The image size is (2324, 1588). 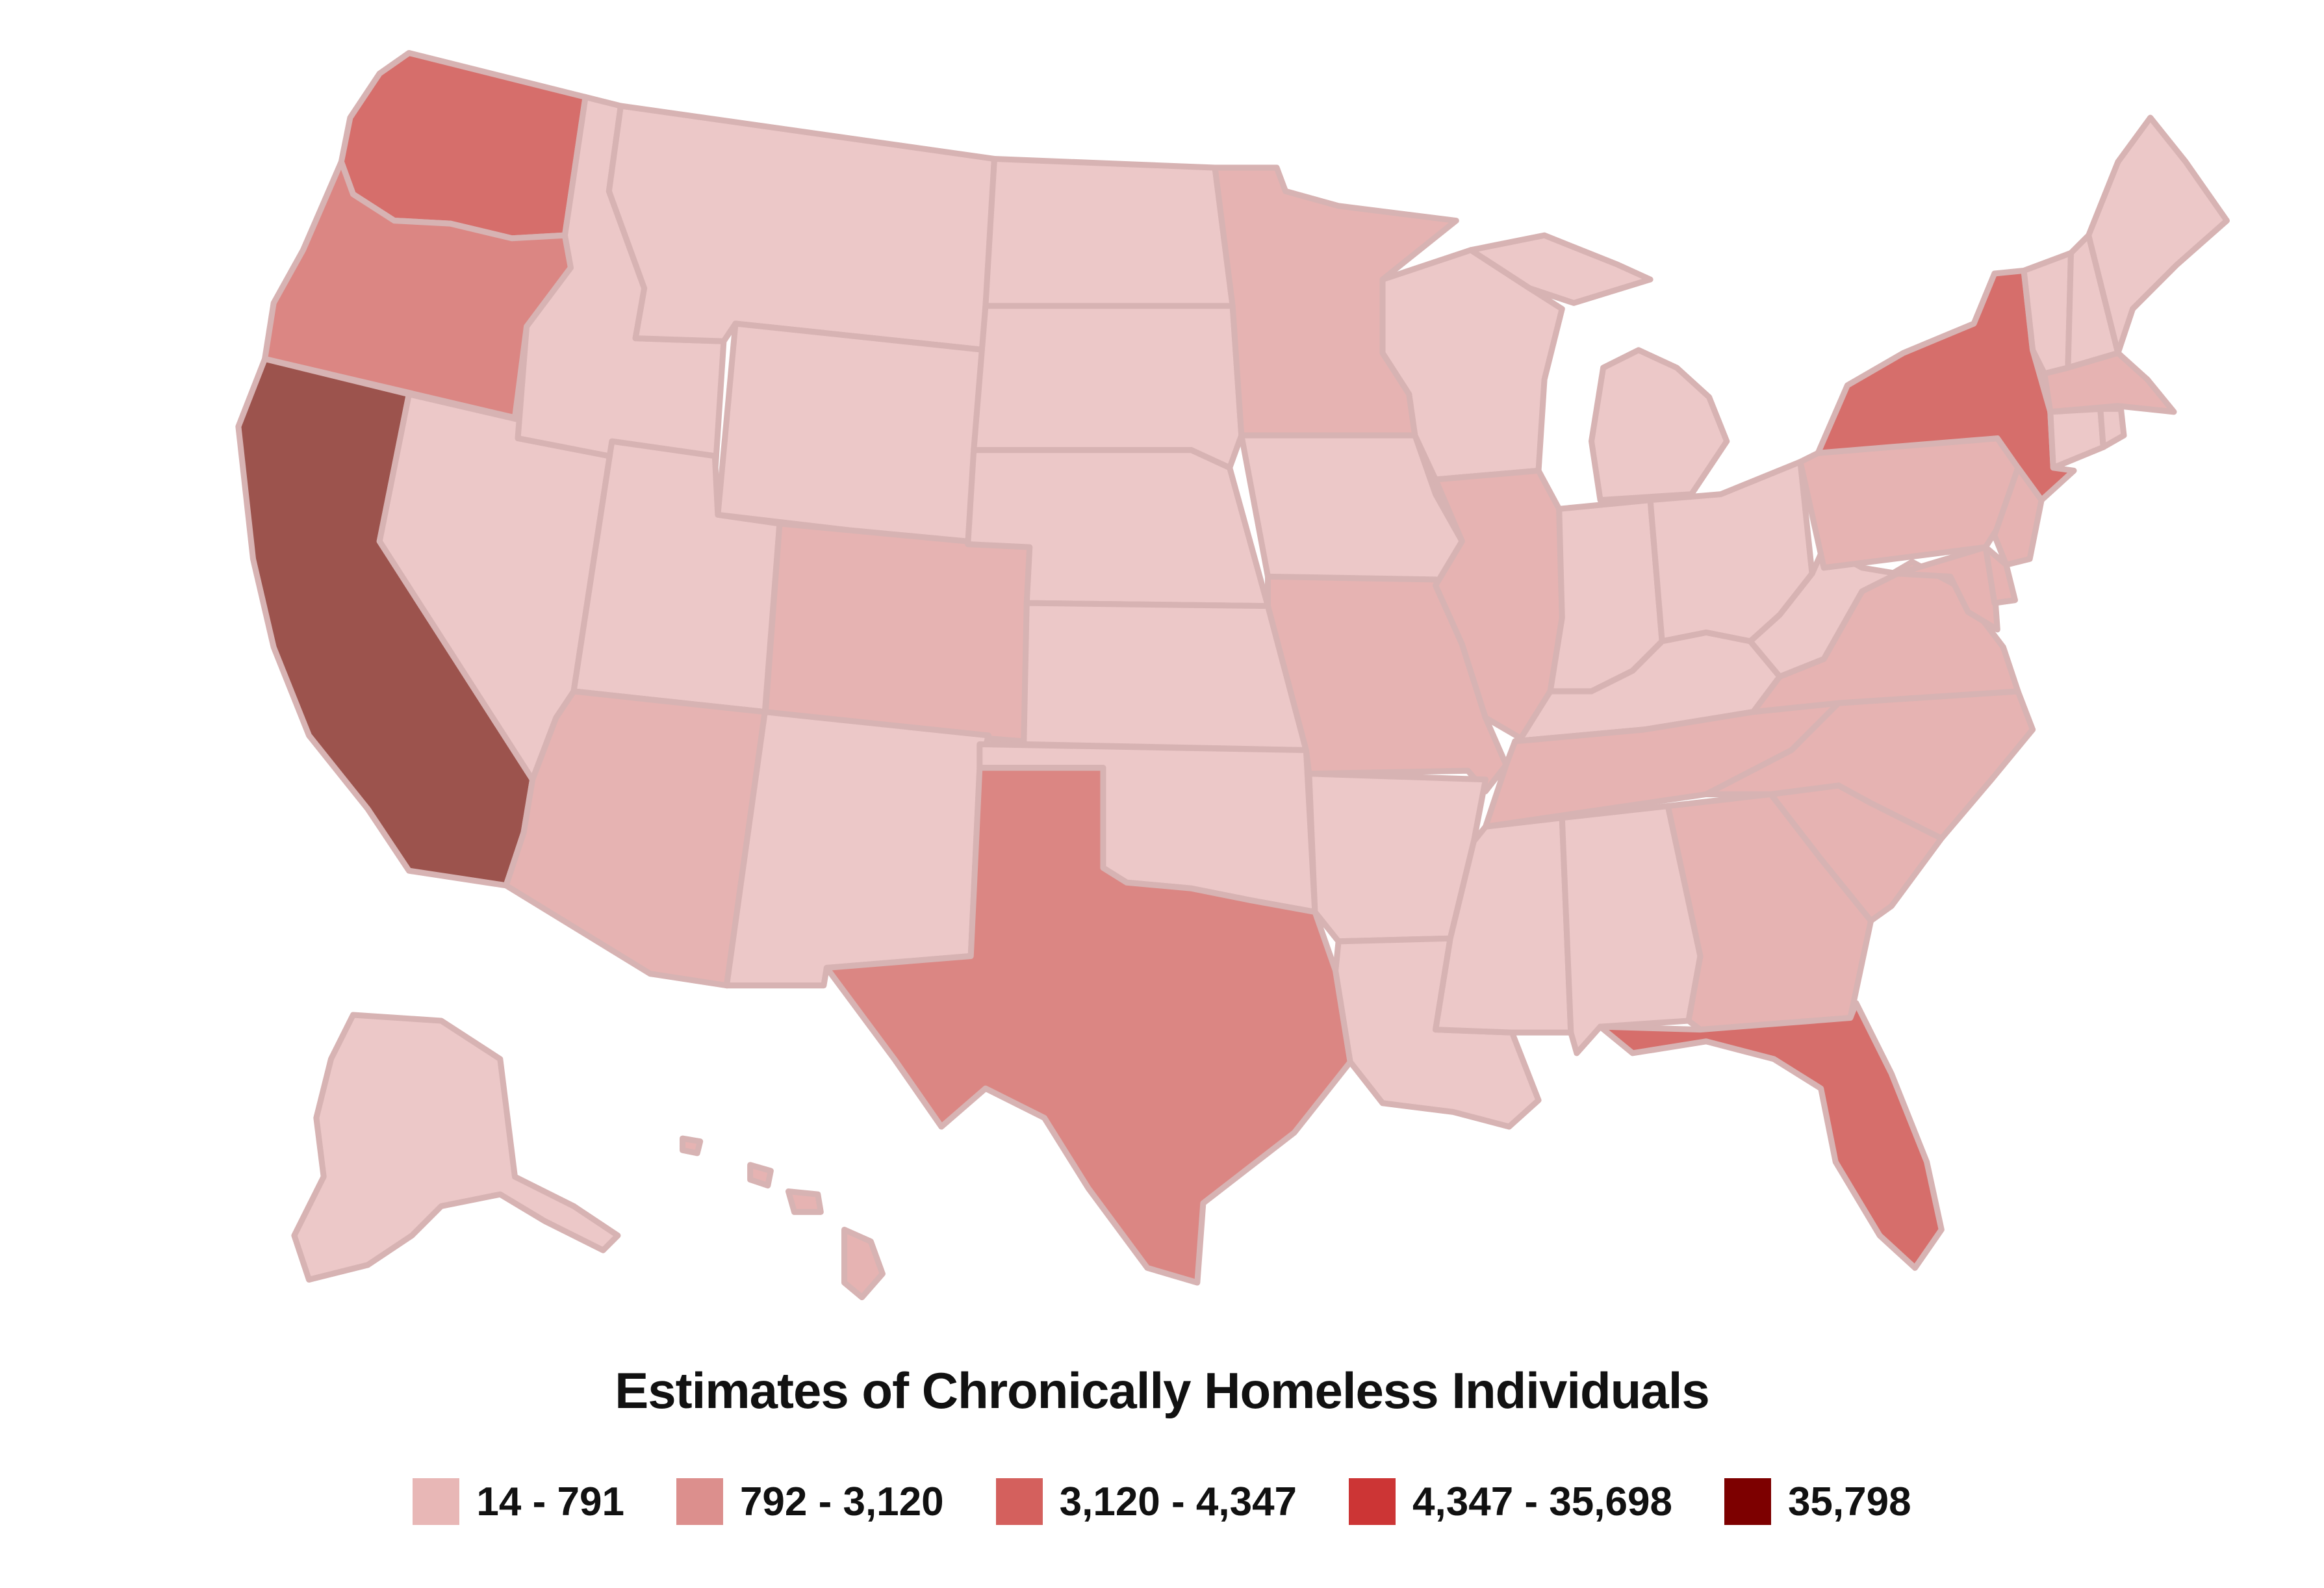 I want to click on state-rhode-island, so click(x=2112, y=428).